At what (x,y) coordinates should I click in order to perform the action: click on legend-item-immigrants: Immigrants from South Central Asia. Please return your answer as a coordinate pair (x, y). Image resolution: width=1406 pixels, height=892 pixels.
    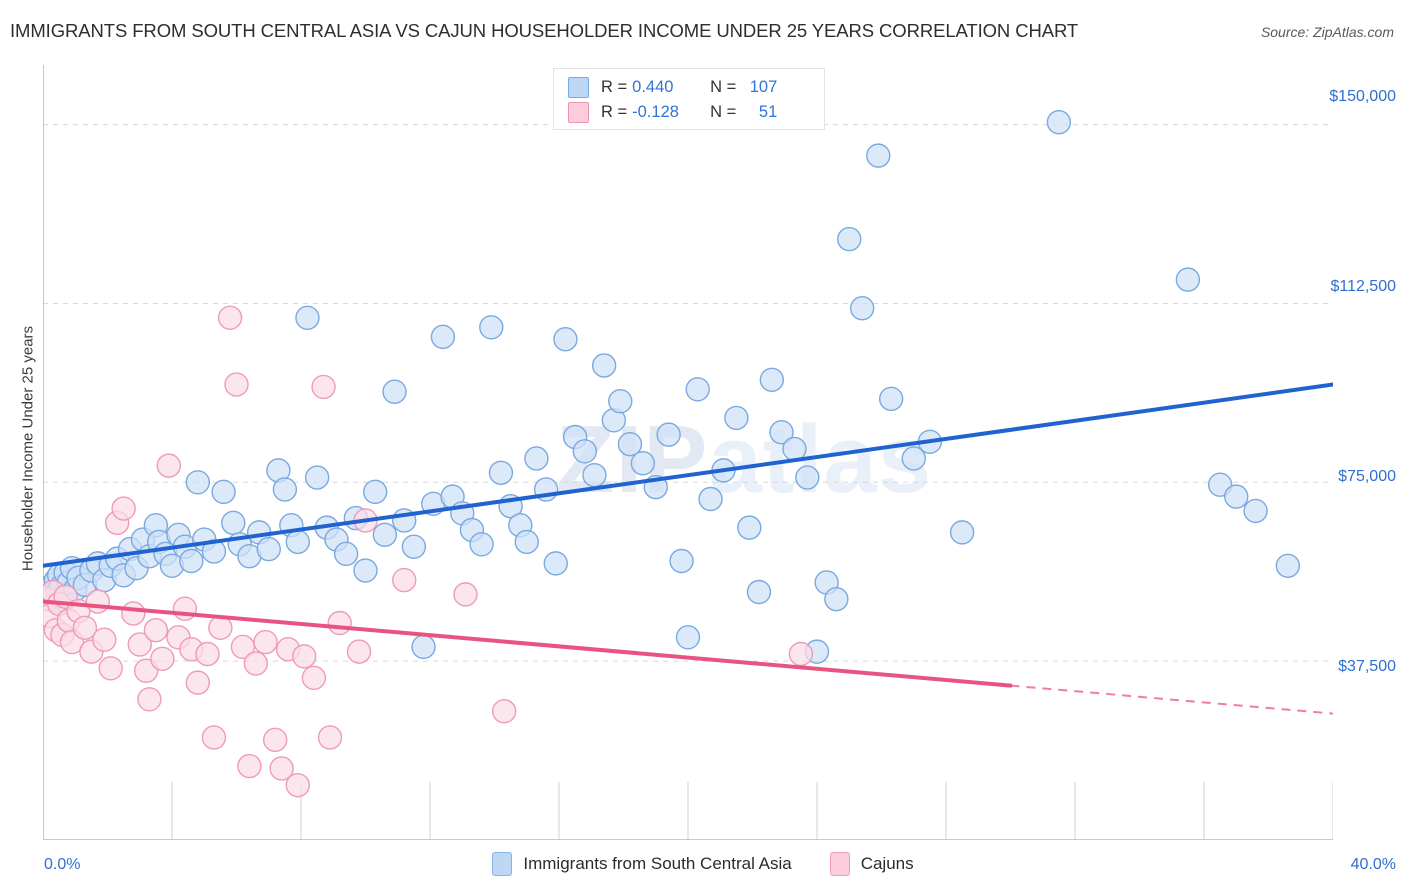
    Looking at the image, I should click on (642, 864).